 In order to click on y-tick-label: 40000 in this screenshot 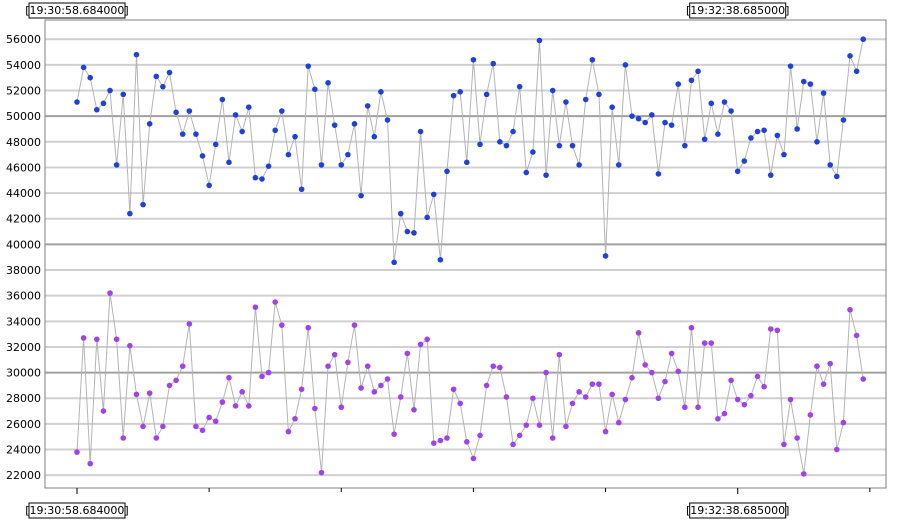, I will do `click(23, 244)`.